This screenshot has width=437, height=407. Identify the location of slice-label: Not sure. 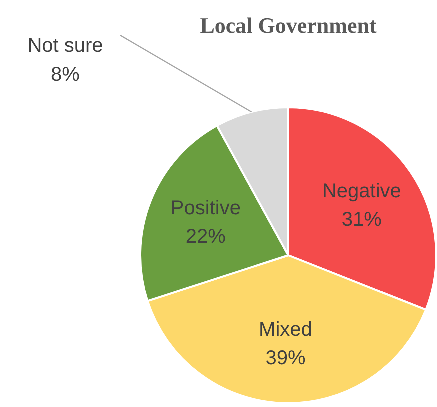
(66, 46).